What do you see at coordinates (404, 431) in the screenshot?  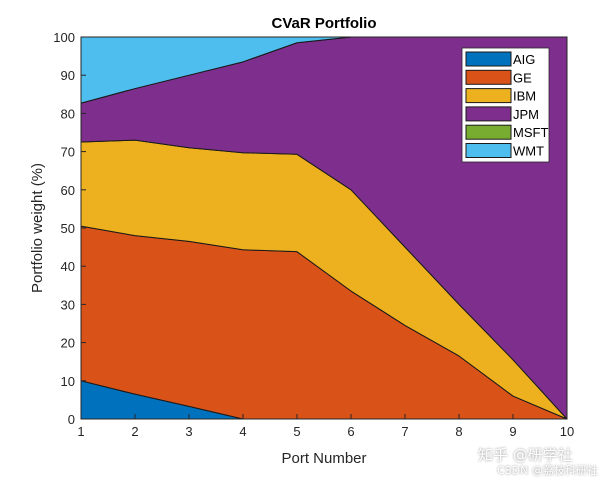 I see `x-tick-label: 7` at bounding box center [404, 431].